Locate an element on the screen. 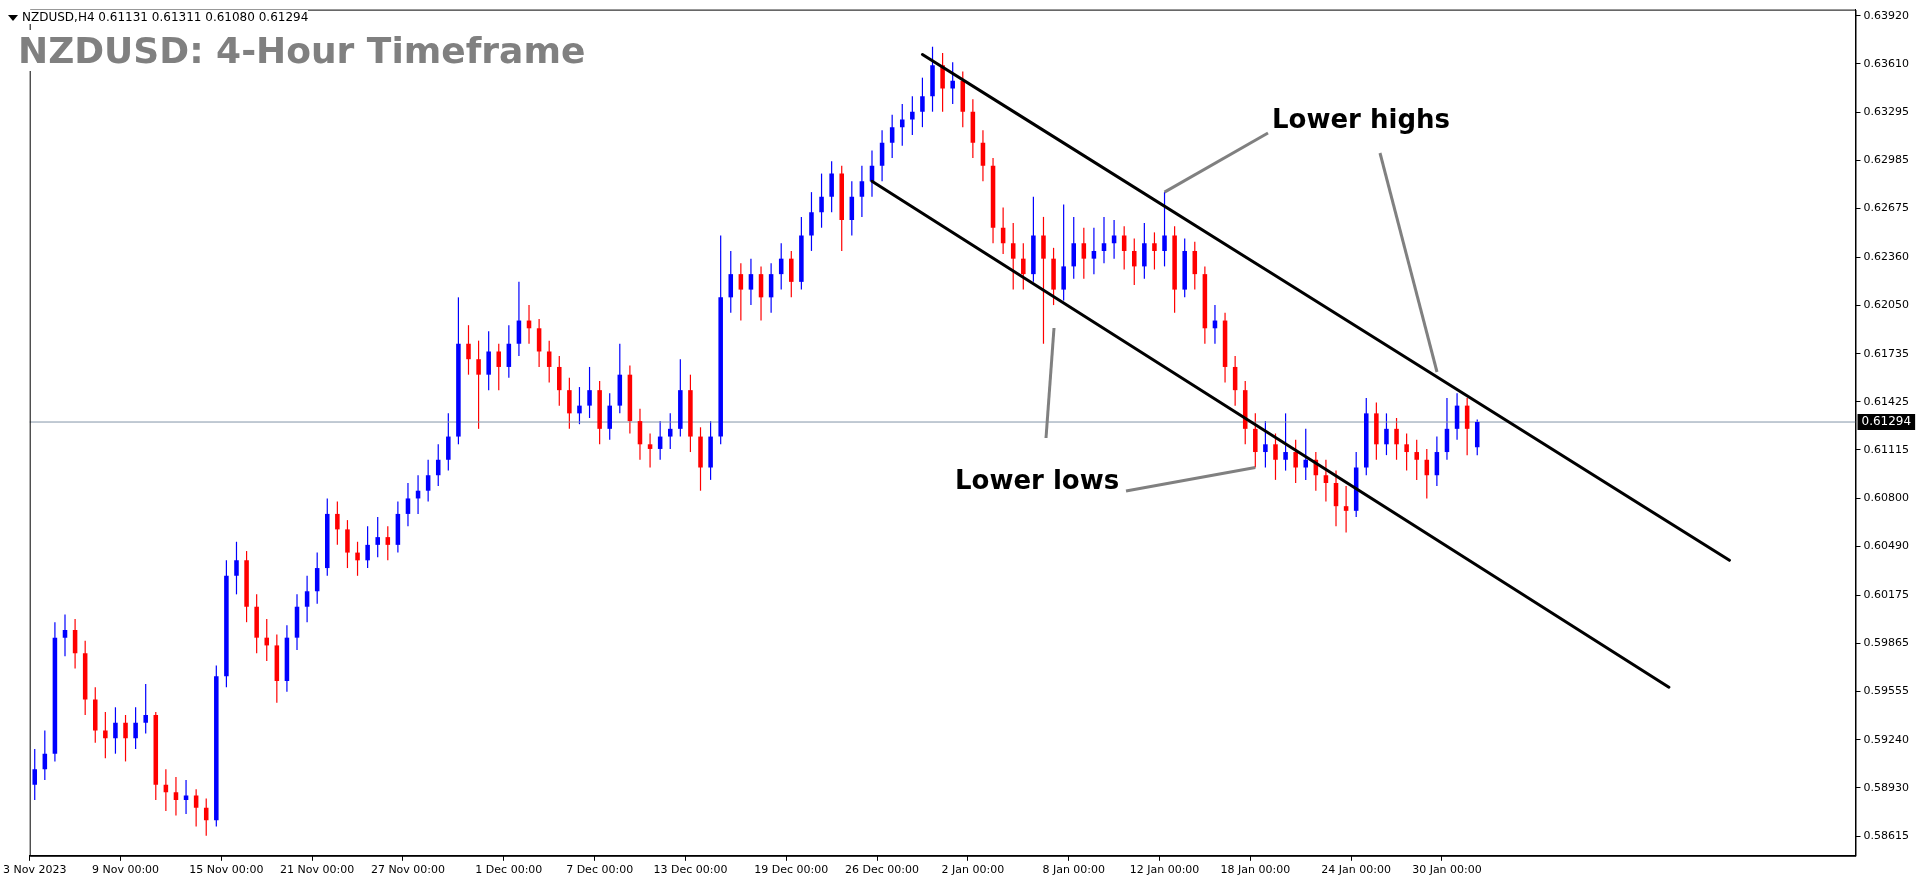  x-tick-label: 8 Jan 00:00 is located at coordinates (1074, 870).